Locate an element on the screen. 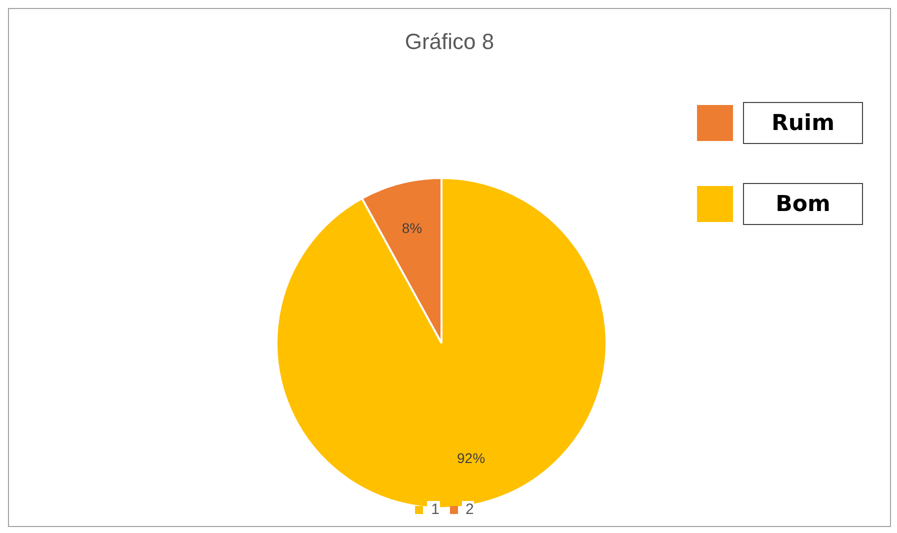 The height and width of the screenshot is (533, 897). data-label: 92% is located at coordinates (471, 458).